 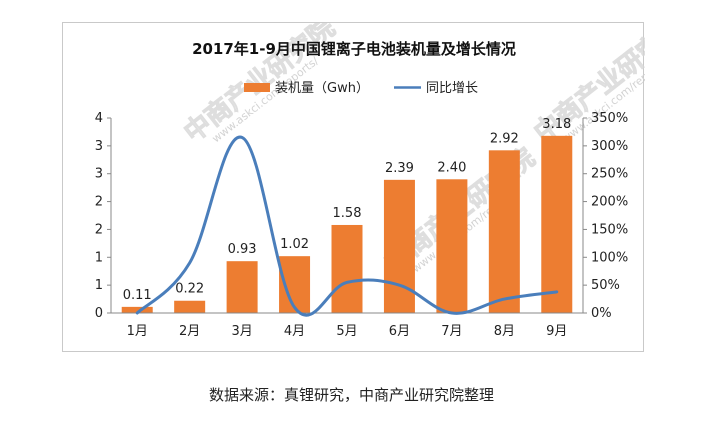 I want to click on y-right-tick-label: 150%, so click(x=609, y=229).